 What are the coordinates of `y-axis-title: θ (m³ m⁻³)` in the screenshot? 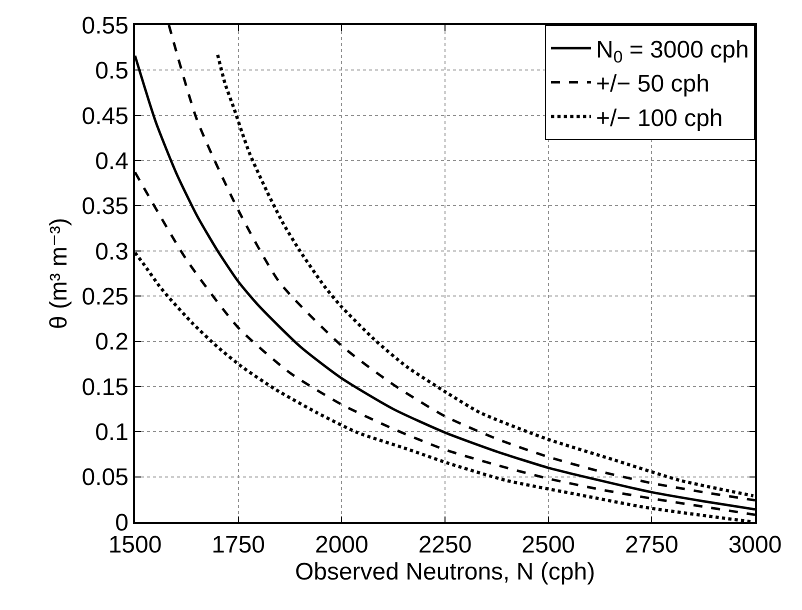 It's located at (58, 274).